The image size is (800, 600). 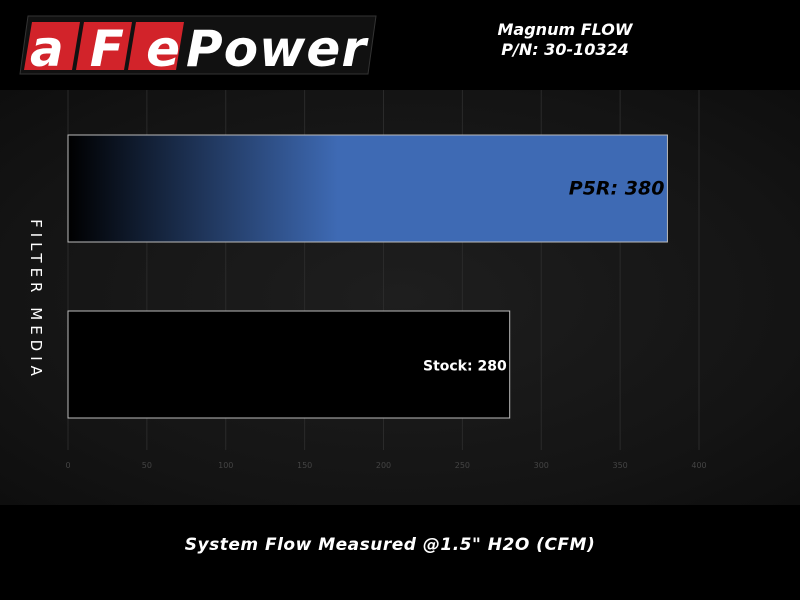 What do you see at coordinates (304, 465) in the screenshot?
I see `x-tick-label: 150` at bounding box center [304, 465].